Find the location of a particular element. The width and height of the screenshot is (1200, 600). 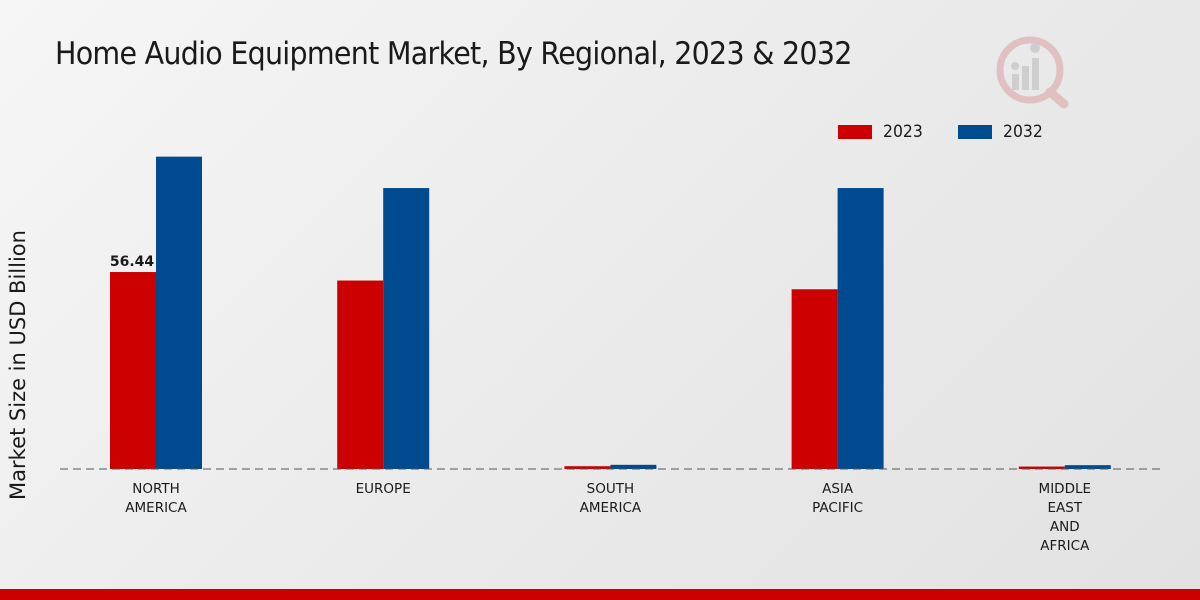

x-tick-label: EUROPE is located at coordinates (383, 489).